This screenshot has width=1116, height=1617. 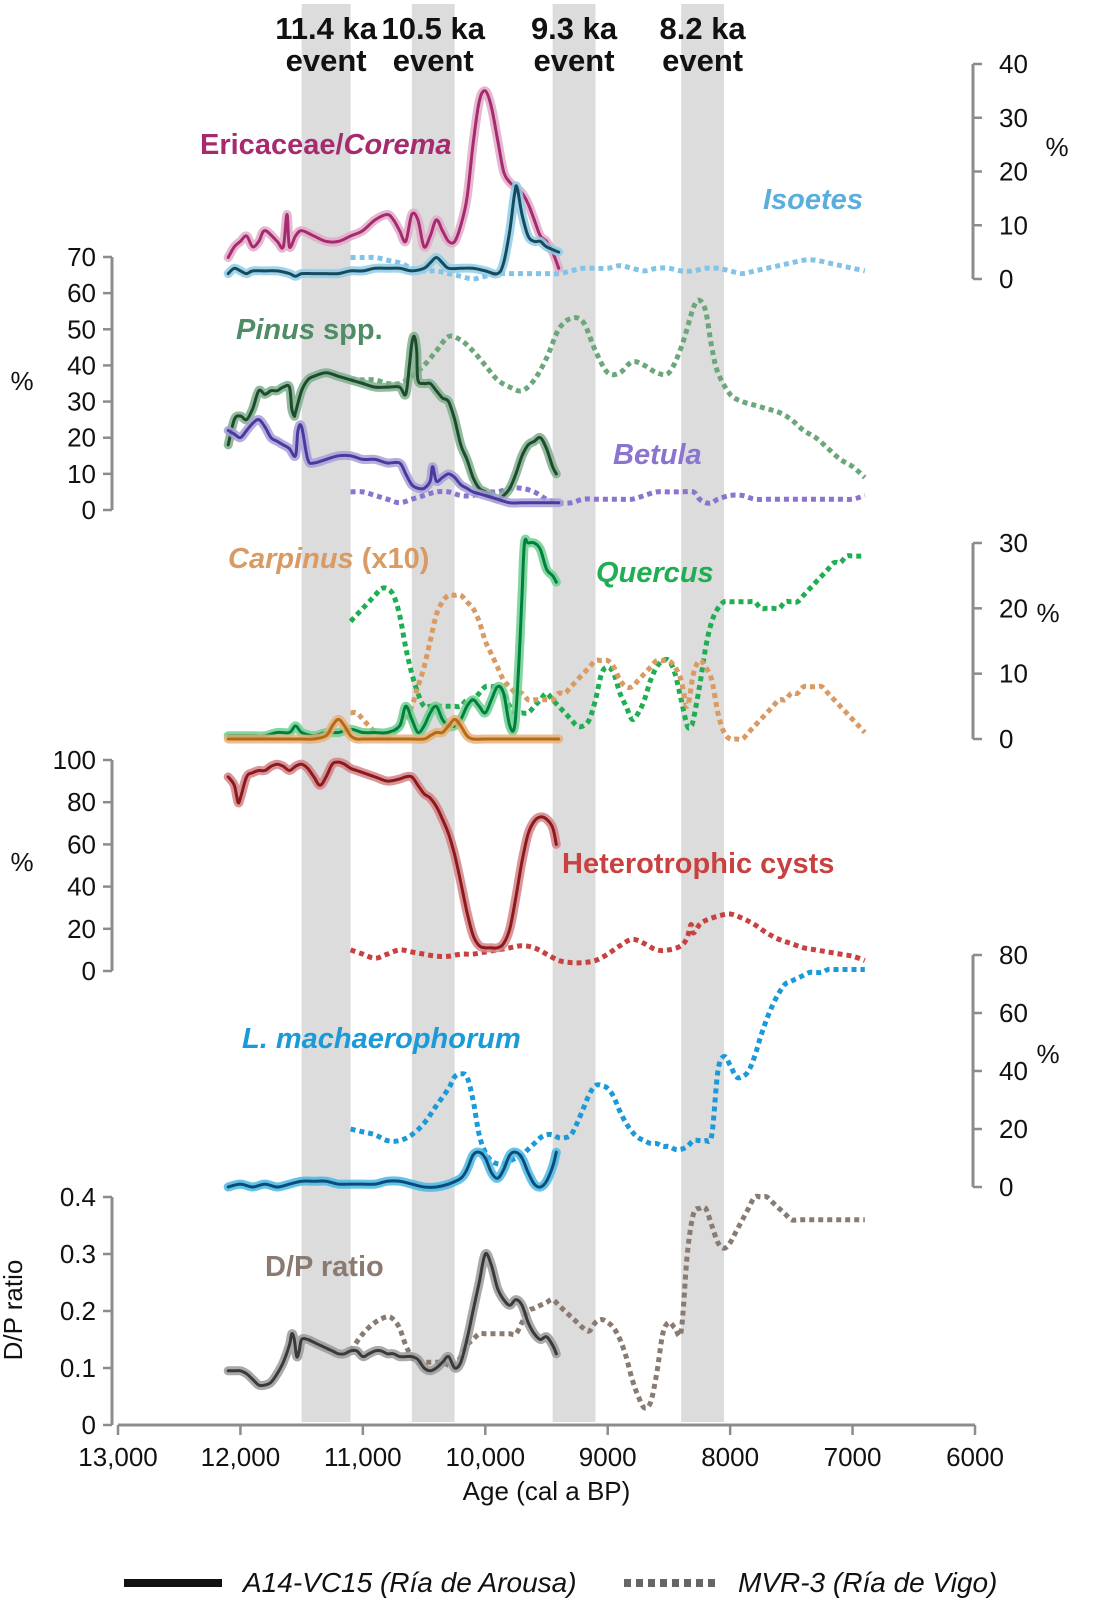 I want to click on series-heterotrophic-cysts-solid-halo, so click(x=392, y=855).